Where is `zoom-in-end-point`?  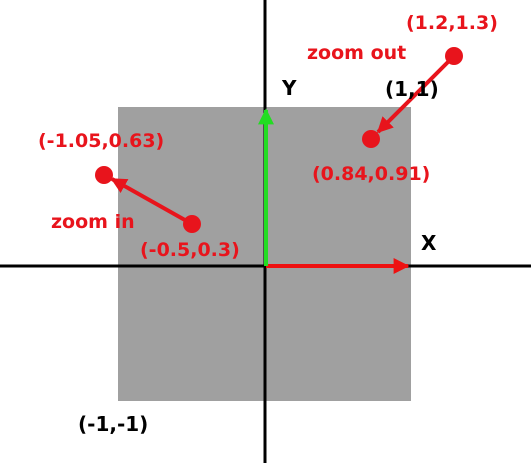 zoom-in-end-point is located at coordinates (104, 175).